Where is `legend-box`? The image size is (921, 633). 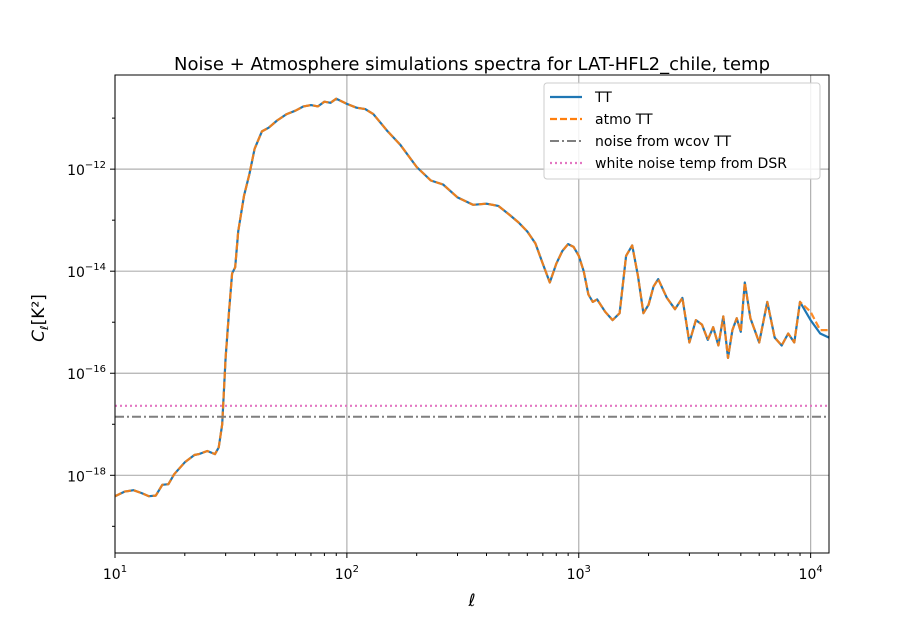
legend-box is located at coordinates (682, 131).